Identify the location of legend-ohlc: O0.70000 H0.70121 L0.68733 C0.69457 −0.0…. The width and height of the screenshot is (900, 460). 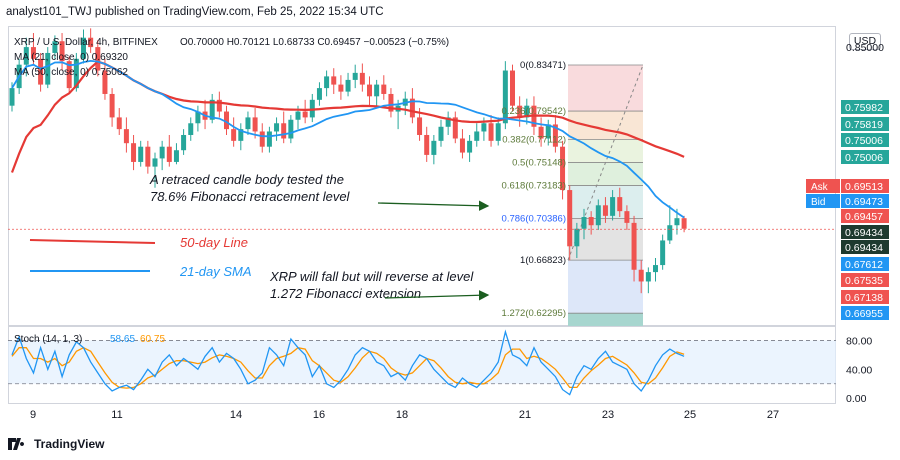
(314, 42).